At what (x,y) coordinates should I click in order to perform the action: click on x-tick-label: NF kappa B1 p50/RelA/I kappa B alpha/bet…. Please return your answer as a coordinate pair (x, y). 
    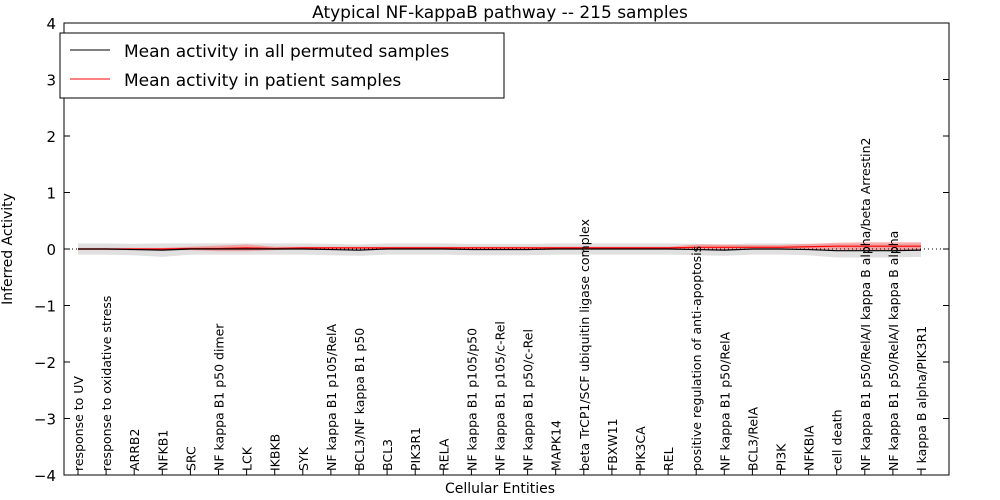
    Looking at the image, I should click on (865, 305).